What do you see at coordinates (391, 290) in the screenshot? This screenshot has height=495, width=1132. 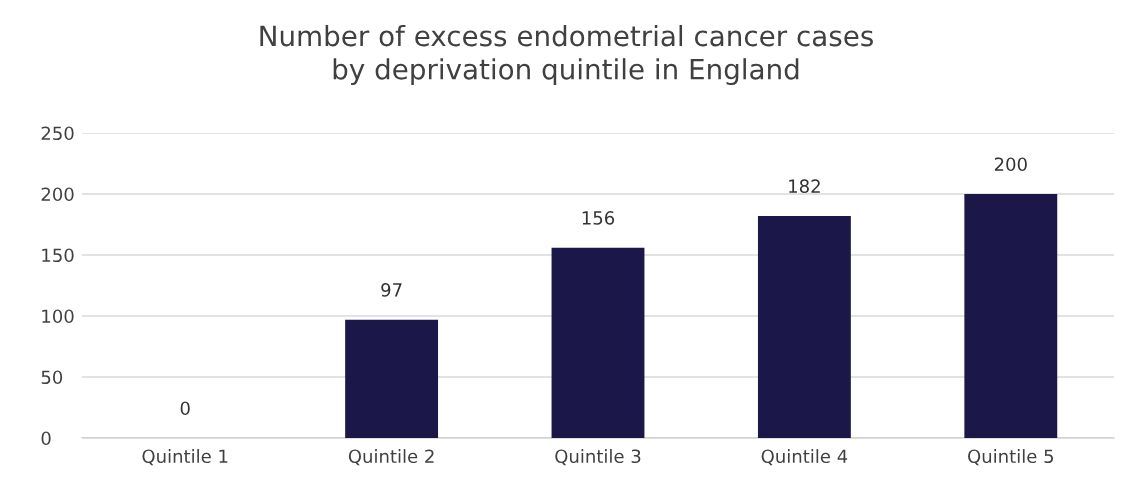 I see `data-label: 97` at bounding box center [391, 290].